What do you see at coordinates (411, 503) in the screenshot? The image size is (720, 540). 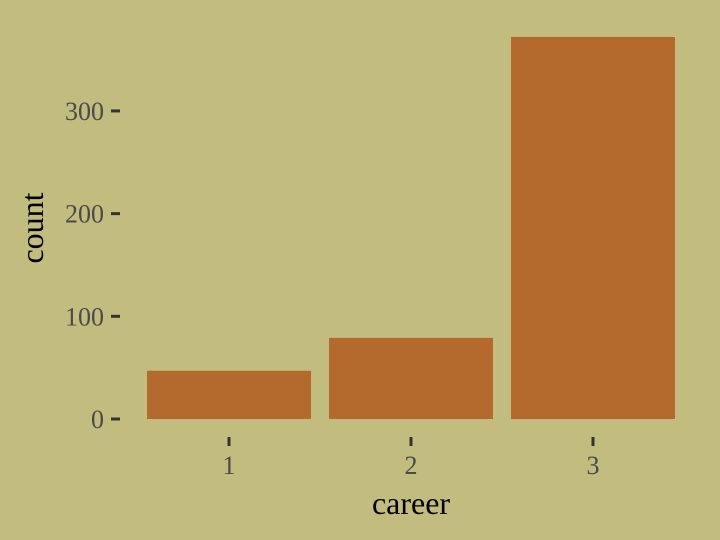 I see `x-axis-title: career` at bounding box center [411, 503].